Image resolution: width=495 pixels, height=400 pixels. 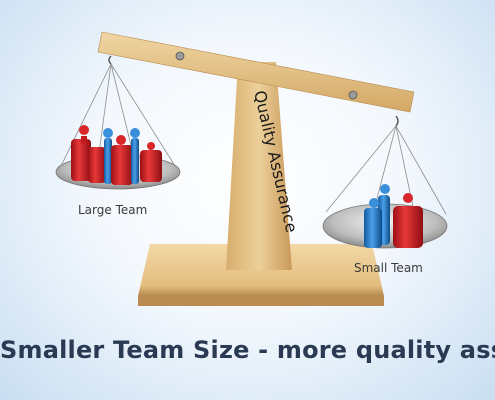 I want to click on small-team-weights, so click(x=393, y=216).